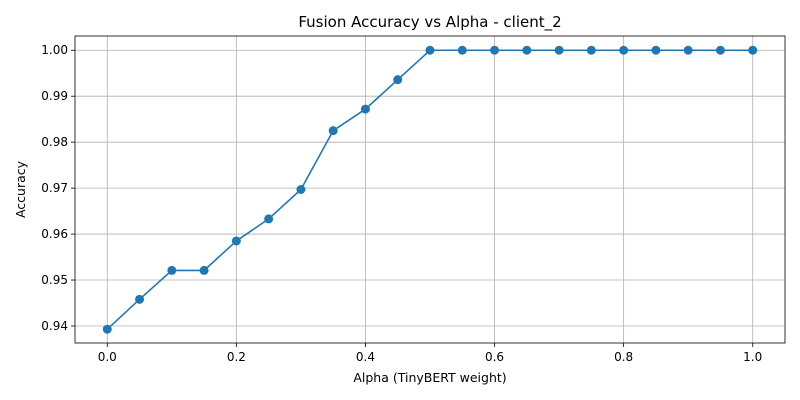 The width and height of the screenshot is (800, 400). Describe the element at coordinates (54, 326) in the screenshot. I see `y-tick-label: 0.94` at that location.